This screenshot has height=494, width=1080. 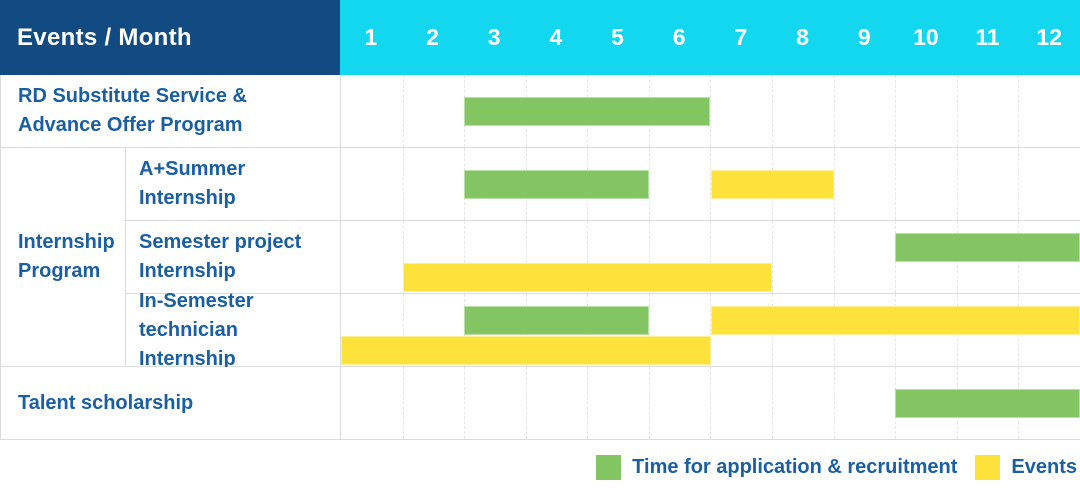 What do you see at coordinates (220, 242) in the screenshot?
I see `row-label-line: Semester project` at bounding box center [220, 242].